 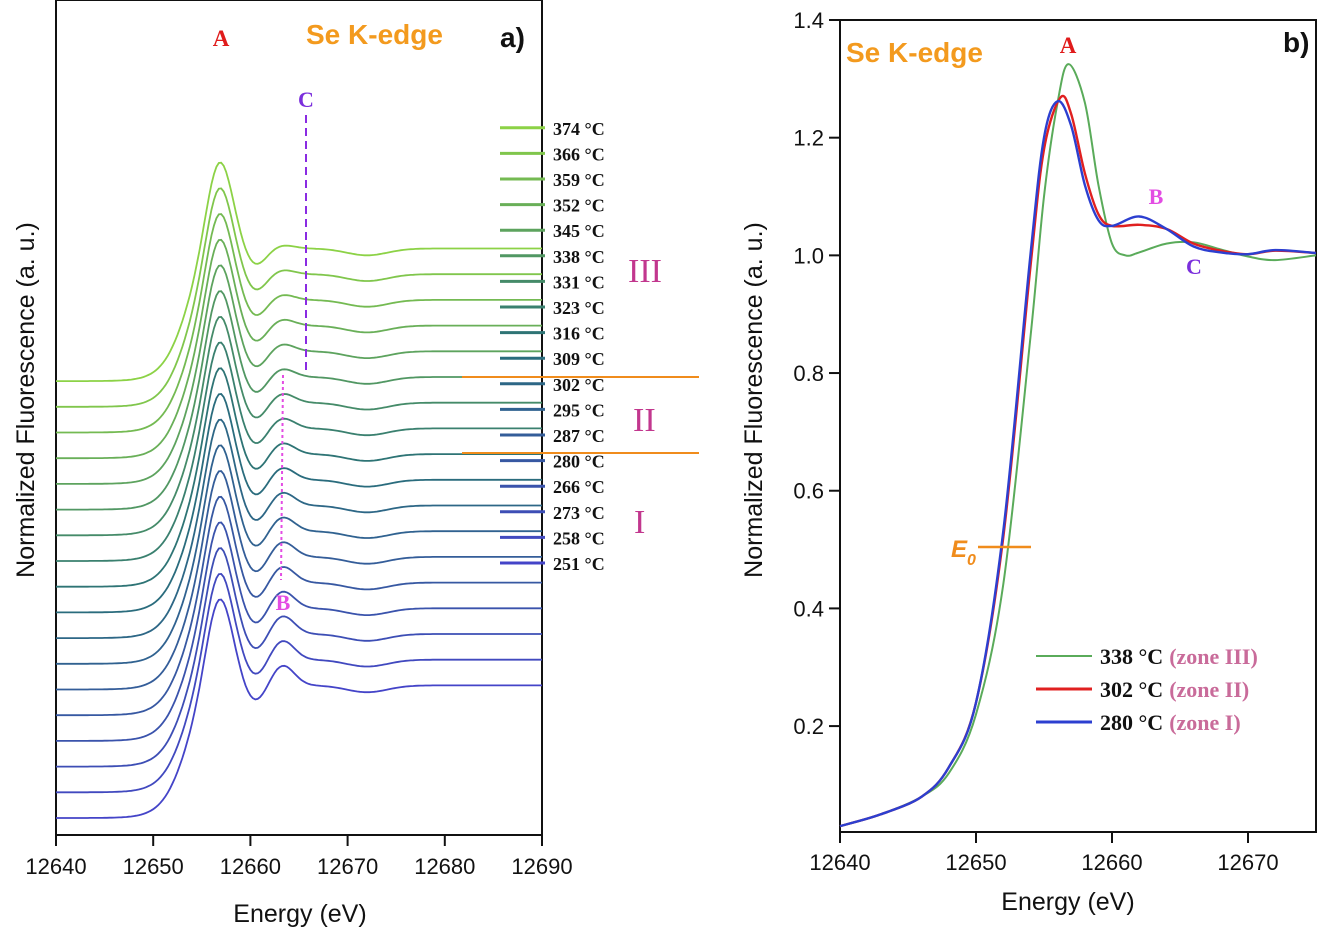 What do you see at coordinates (808, 608) in the screenshot?
I see `b-ytick-label: 0.4` at bounding box center [808, 608].